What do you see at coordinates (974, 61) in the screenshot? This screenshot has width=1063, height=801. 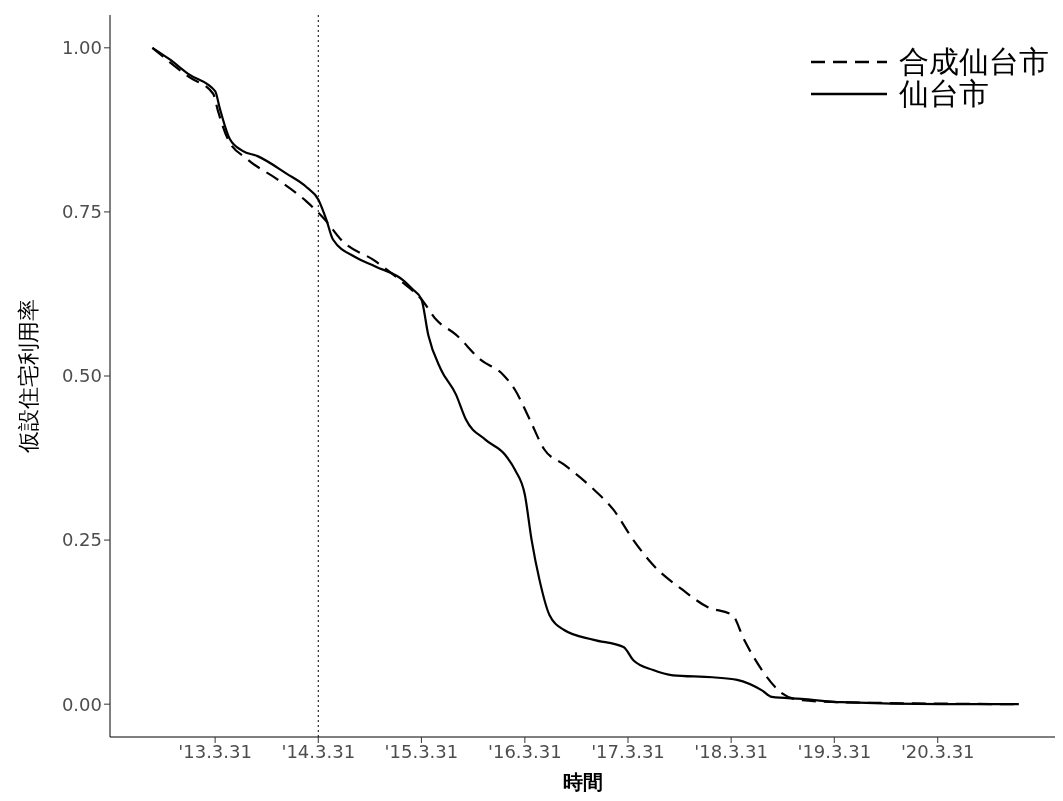 I see `legend-label: 合成仙台市` at bounding box center [974, 61].